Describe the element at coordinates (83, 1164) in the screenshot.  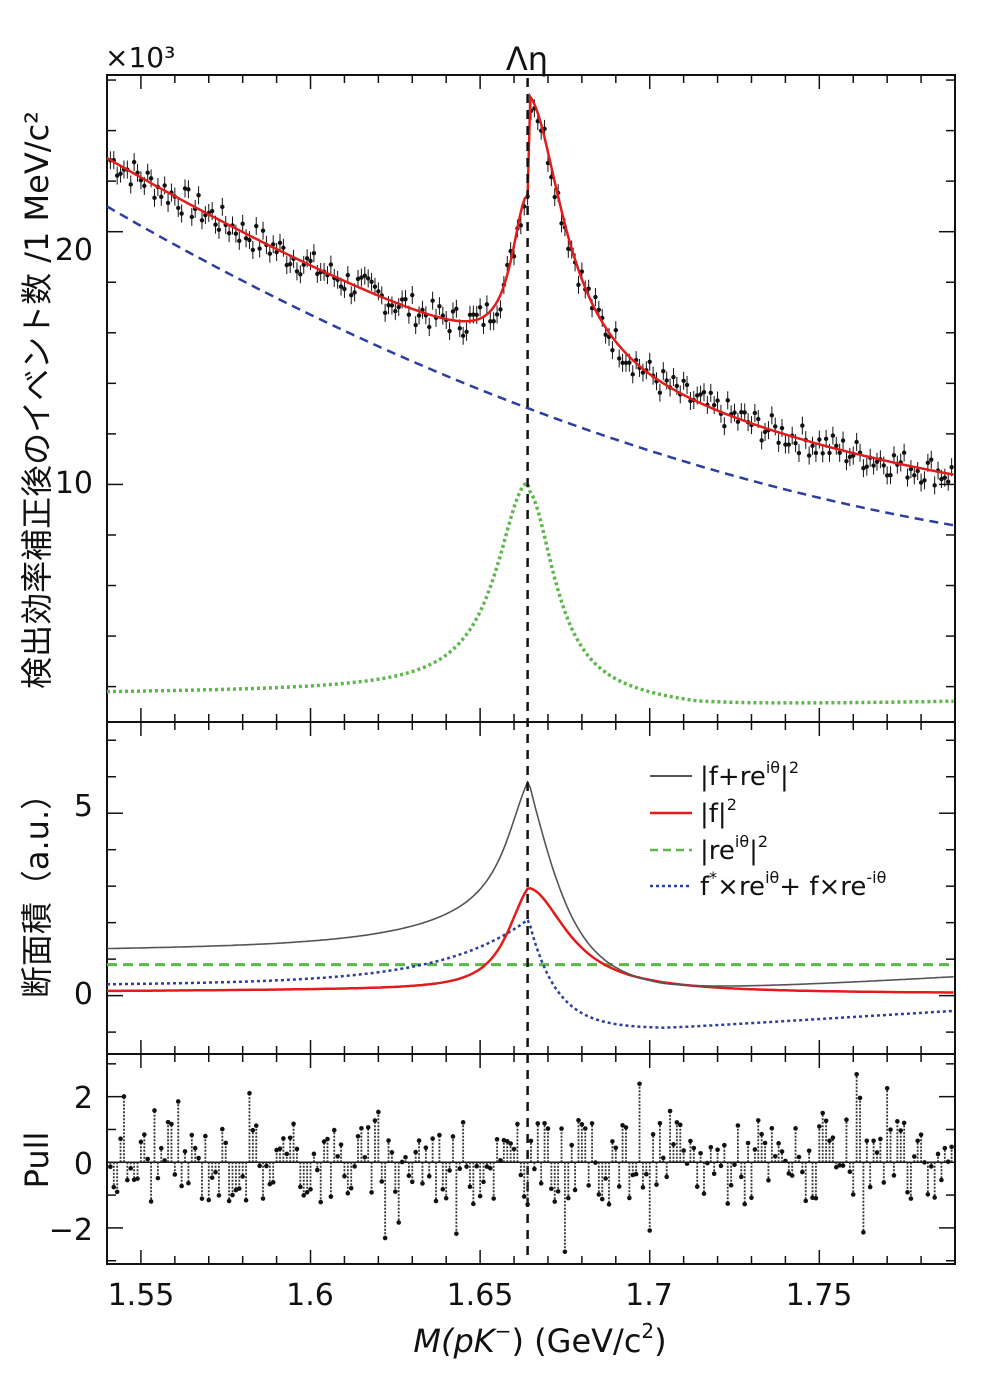
I see `bottom-ytick-label-0: 0` at that location.